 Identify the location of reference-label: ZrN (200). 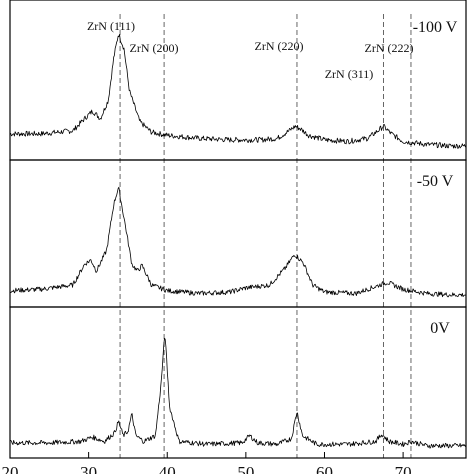
(154, 48).